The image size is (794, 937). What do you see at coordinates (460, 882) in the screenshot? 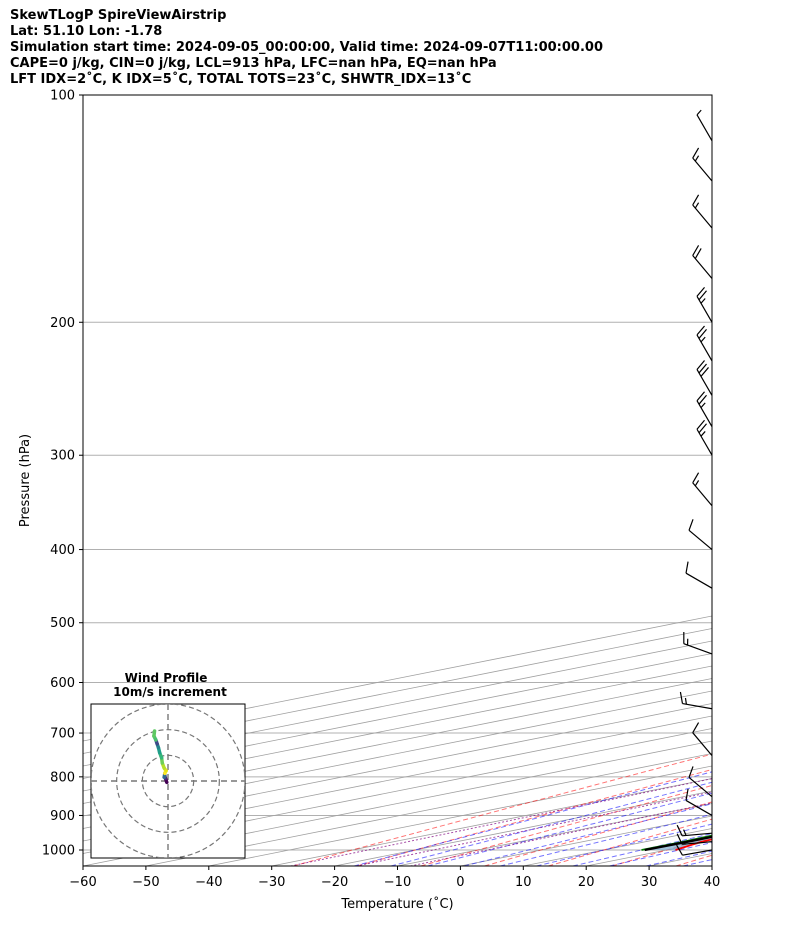
I see `x-tick-label: 0` at bounding box center [460, 882].